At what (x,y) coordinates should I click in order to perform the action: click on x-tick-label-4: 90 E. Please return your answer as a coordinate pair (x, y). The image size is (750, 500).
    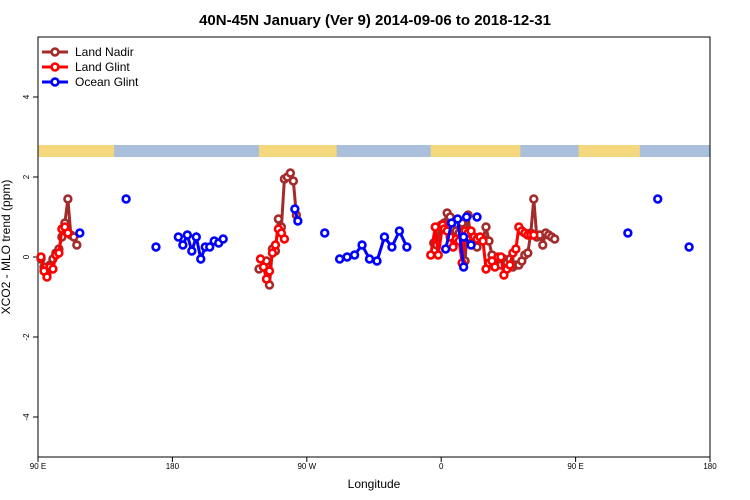
    Looking at the image, I should click on (575, 466).